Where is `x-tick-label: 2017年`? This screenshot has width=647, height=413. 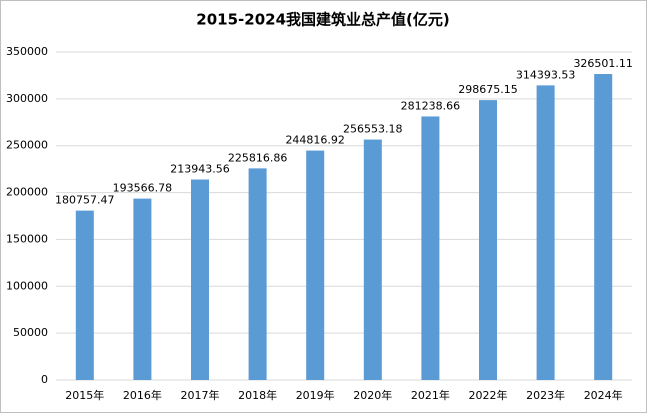
x-tick-label: 2017年 is located at coordinates (200, 395).